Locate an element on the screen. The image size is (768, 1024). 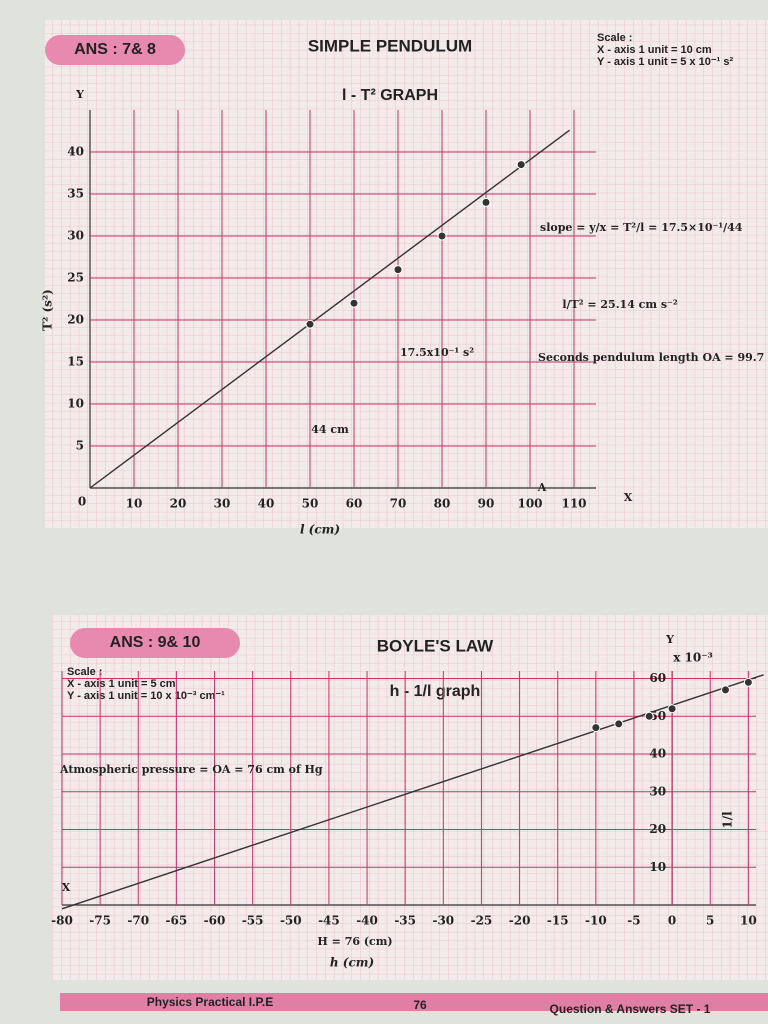
annotation: Atmospheric pressure = OA = 76 cm of Hg is located at coordinates (191, 769).